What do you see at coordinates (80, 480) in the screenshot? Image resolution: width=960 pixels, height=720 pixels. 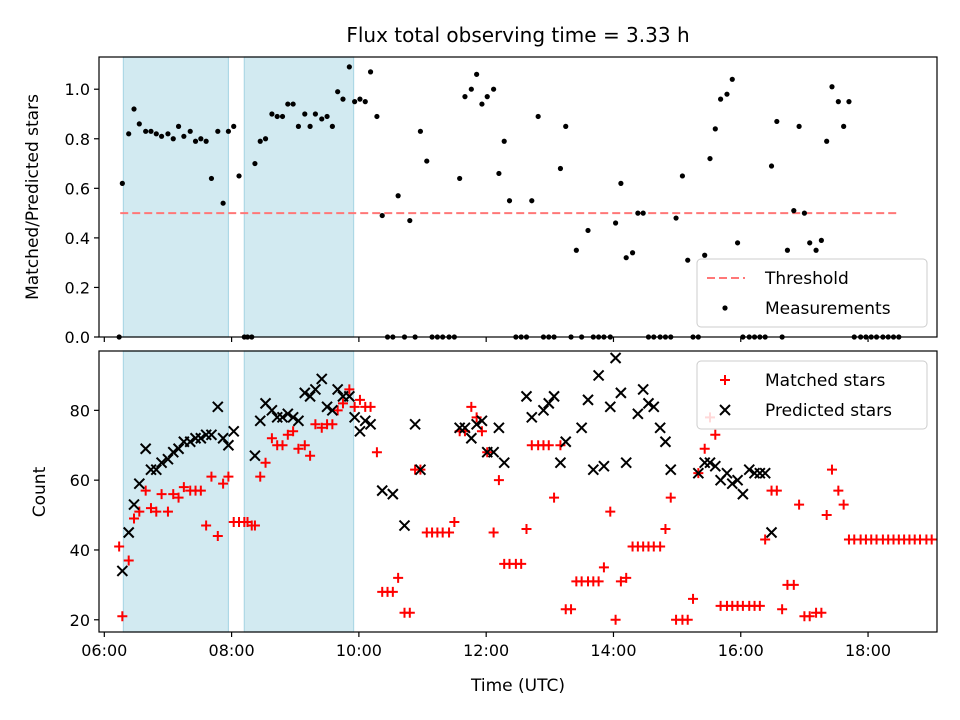 I see `count-y-tick-label: 60` at bounding box center [80, 480].